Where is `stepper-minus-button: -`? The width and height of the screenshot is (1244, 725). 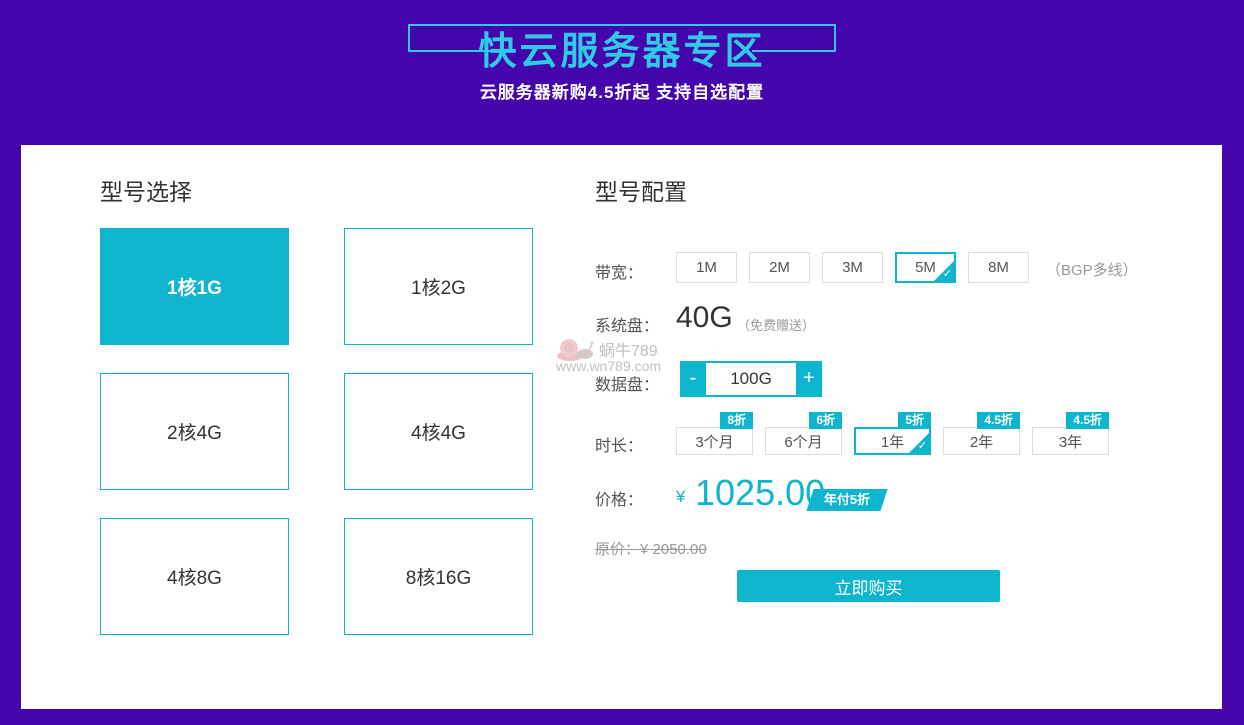
stepper-minus-button: - is located at coordinates (693, 378).